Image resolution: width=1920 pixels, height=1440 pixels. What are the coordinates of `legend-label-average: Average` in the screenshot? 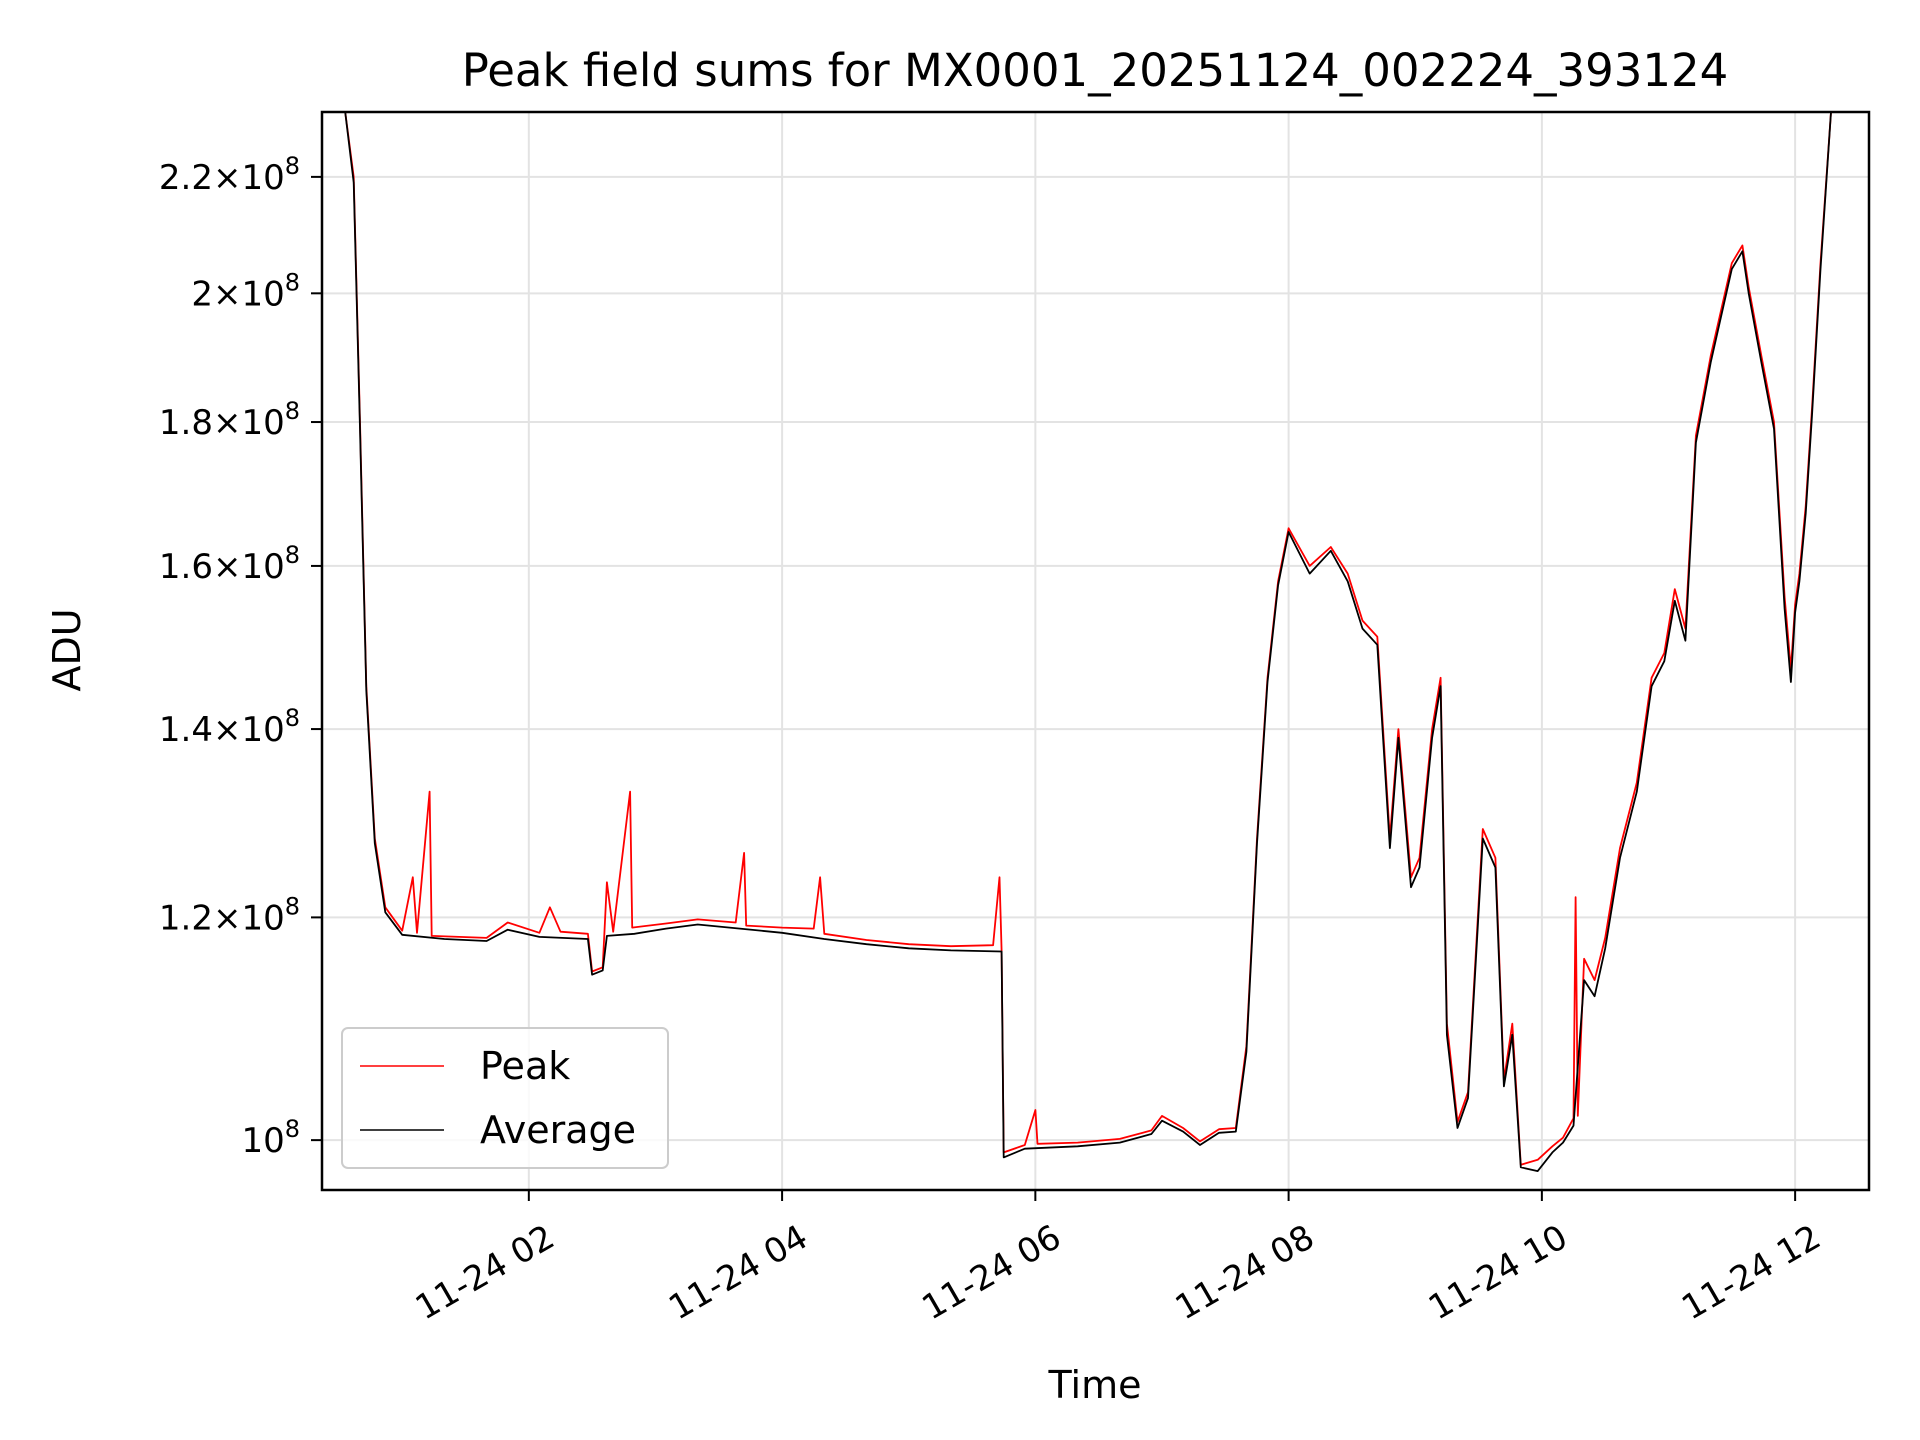 It's located at (558, 1130).